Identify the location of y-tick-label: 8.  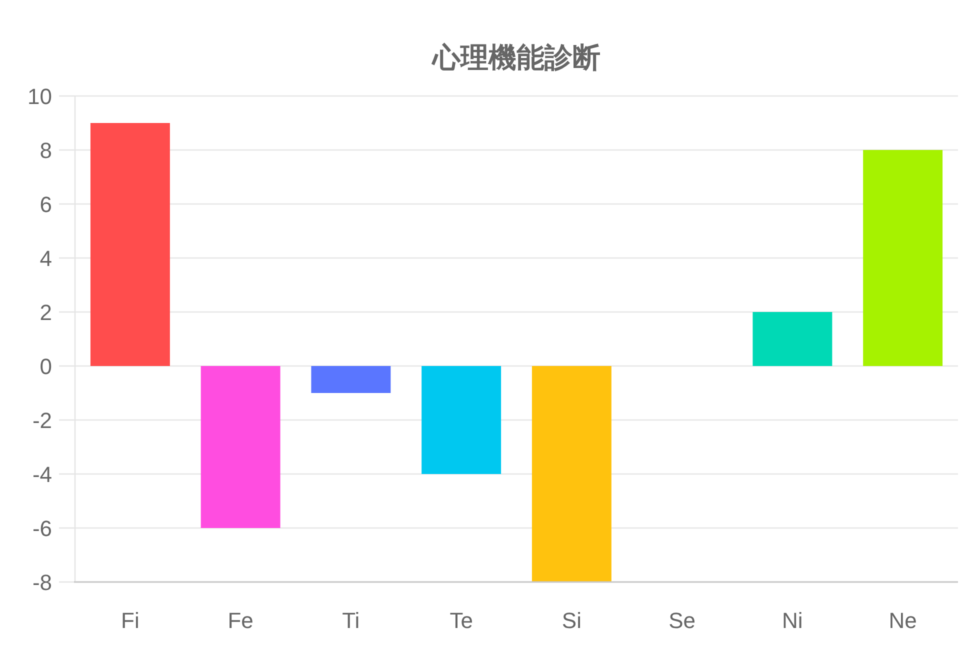
(46, 150).